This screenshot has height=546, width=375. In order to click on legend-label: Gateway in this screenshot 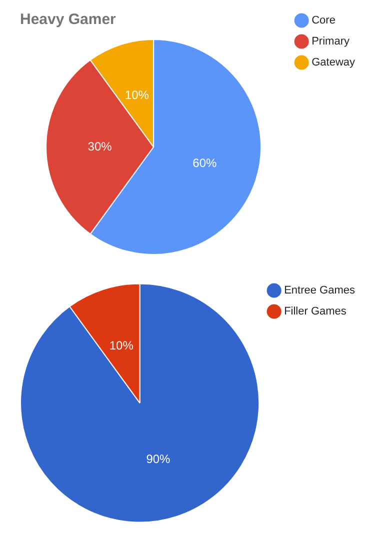, I will do `click(334, 62)`.